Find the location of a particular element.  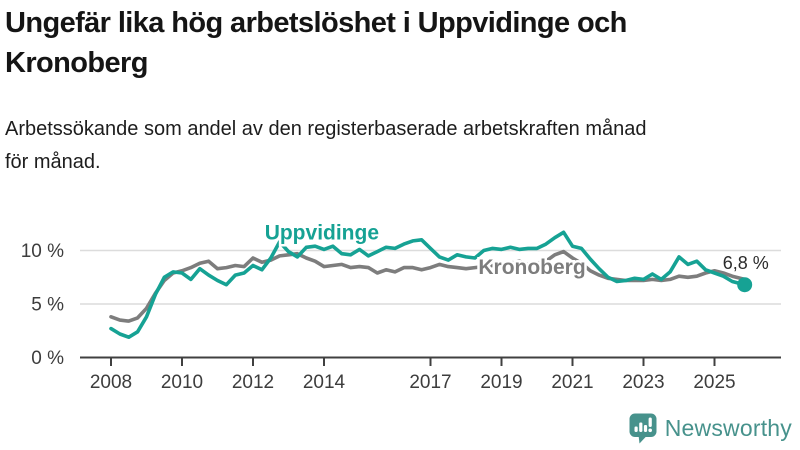

series-label-kronoberg: Kronoberg is located at coordinates (531, 267).